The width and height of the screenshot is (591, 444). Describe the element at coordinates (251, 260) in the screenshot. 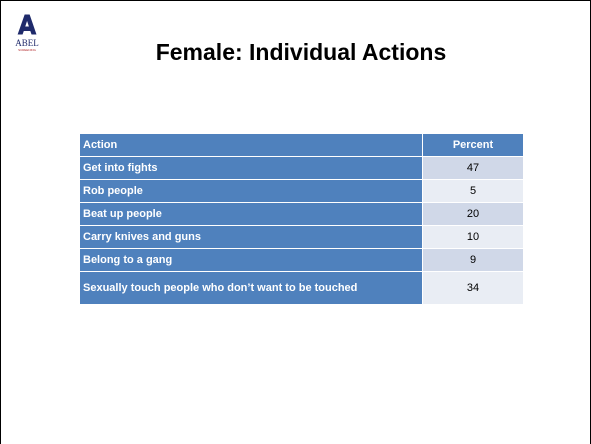

I see `action-cell: Belong to a gang` at that location.